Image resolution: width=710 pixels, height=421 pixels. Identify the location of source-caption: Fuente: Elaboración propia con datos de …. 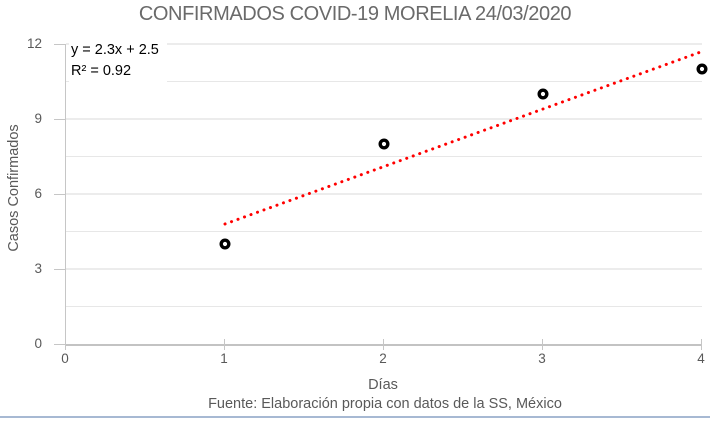
(385, 404).